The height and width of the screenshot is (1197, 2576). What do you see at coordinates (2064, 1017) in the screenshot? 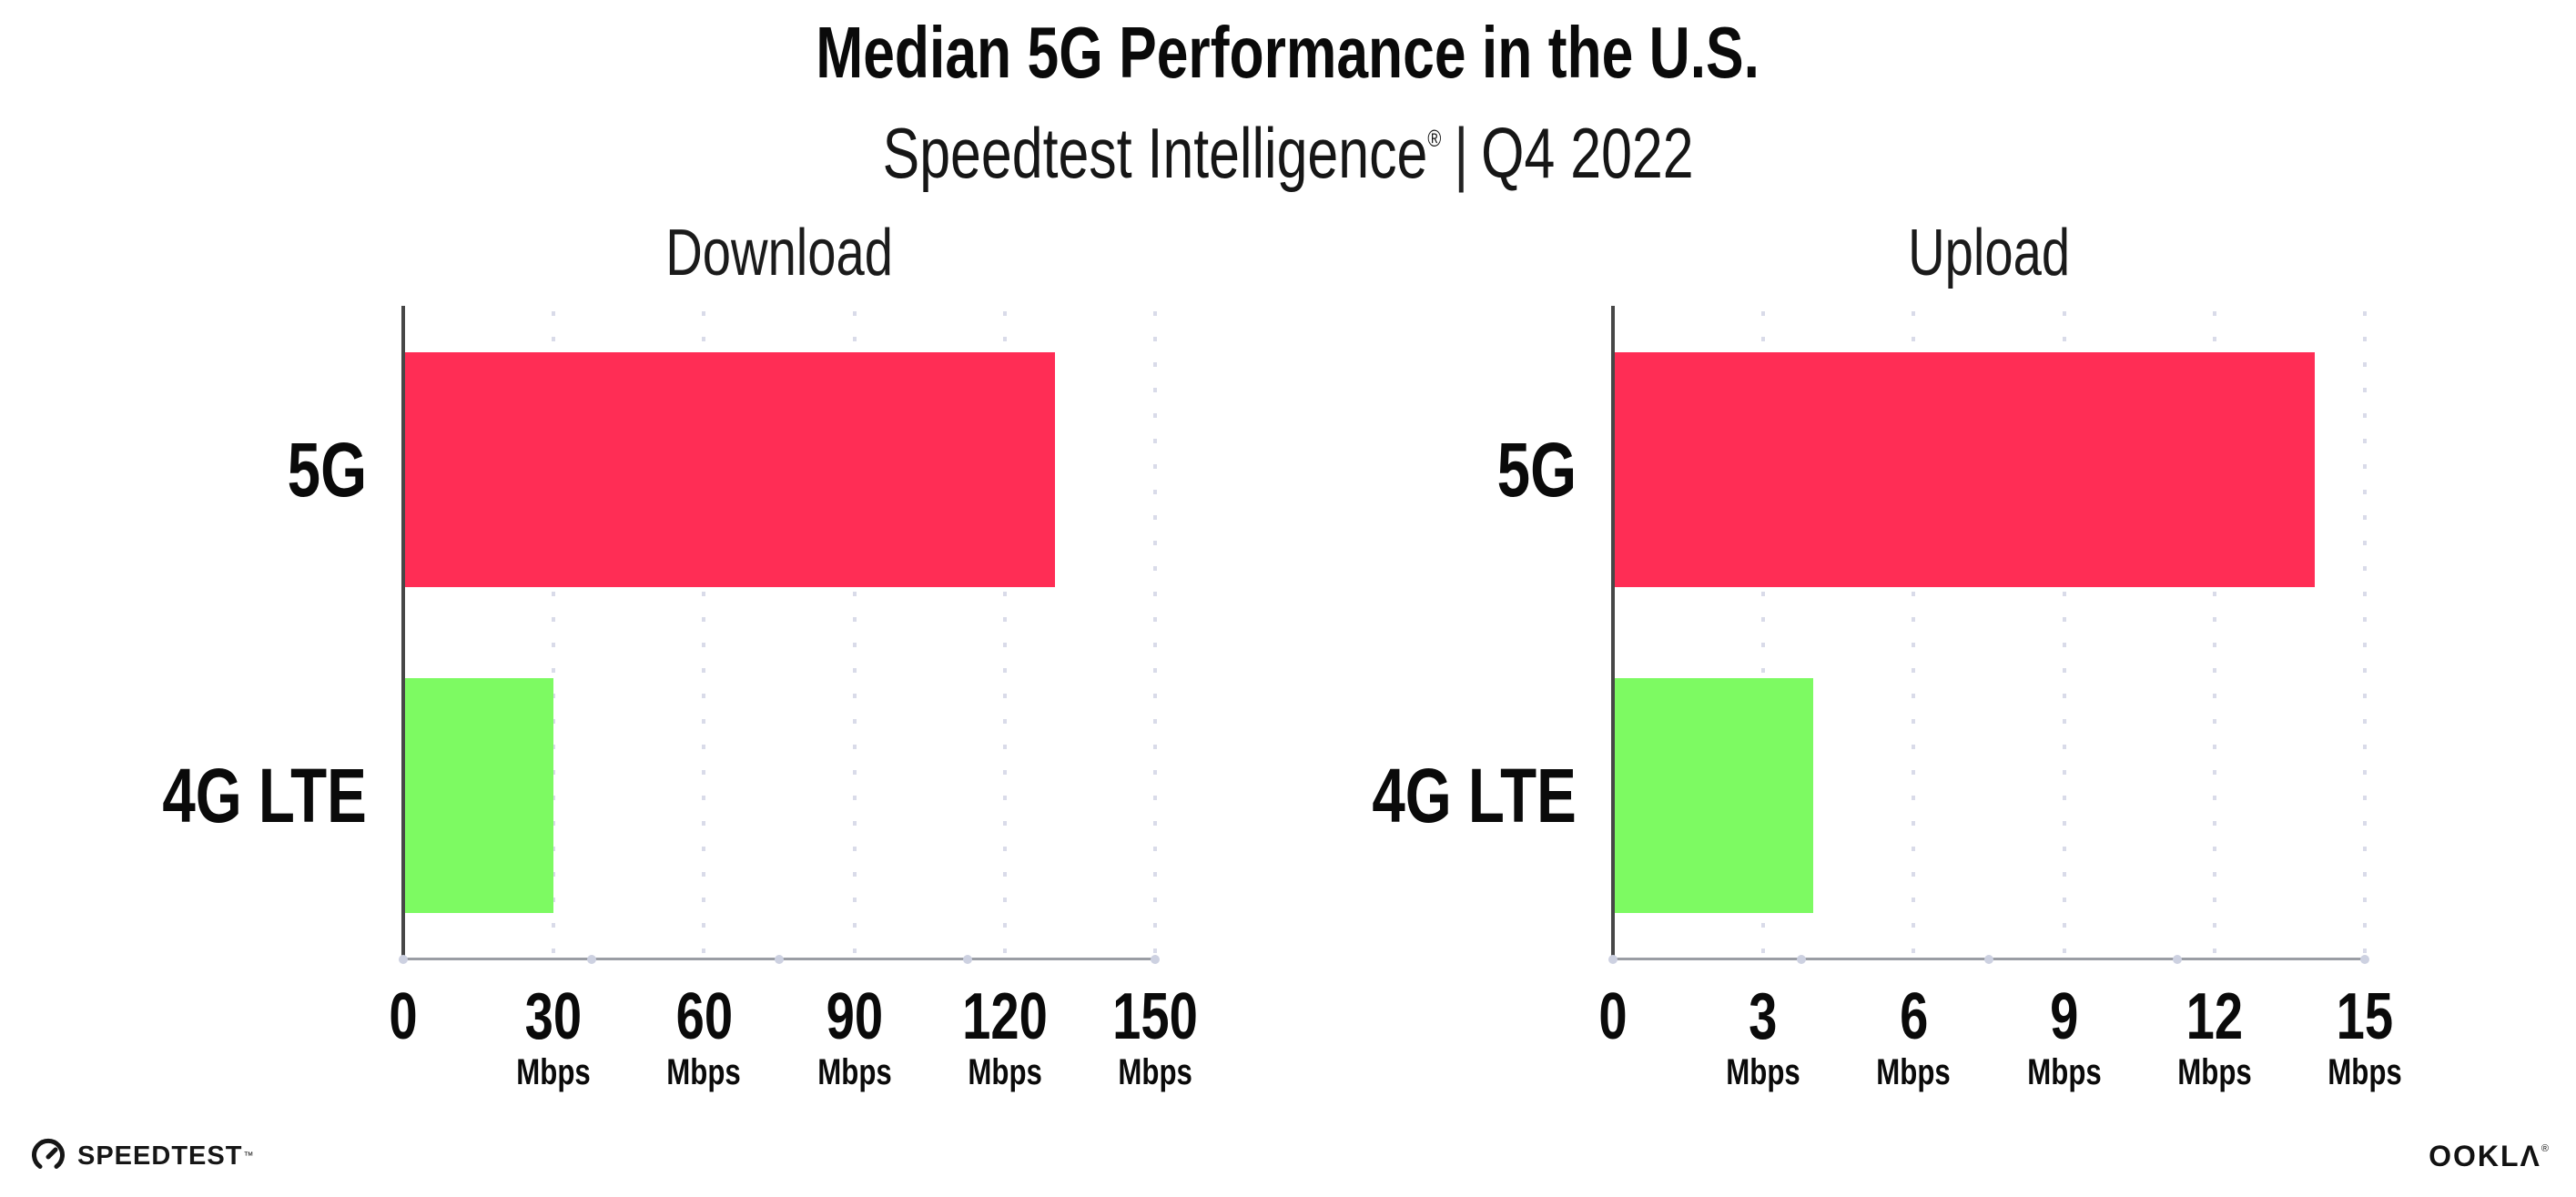
I see `x-tick-value: 9` at bounding box center [2064, 1017].